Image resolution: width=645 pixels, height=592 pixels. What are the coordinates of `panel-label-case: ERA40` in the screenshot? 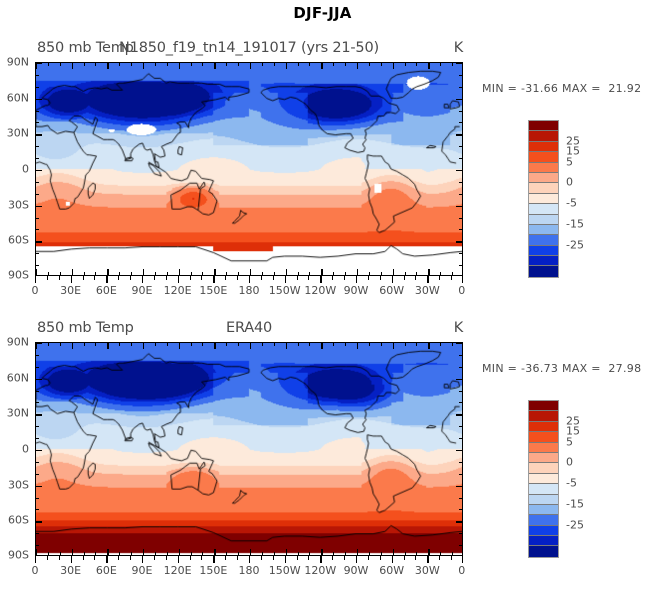 It's located at (249, 328).